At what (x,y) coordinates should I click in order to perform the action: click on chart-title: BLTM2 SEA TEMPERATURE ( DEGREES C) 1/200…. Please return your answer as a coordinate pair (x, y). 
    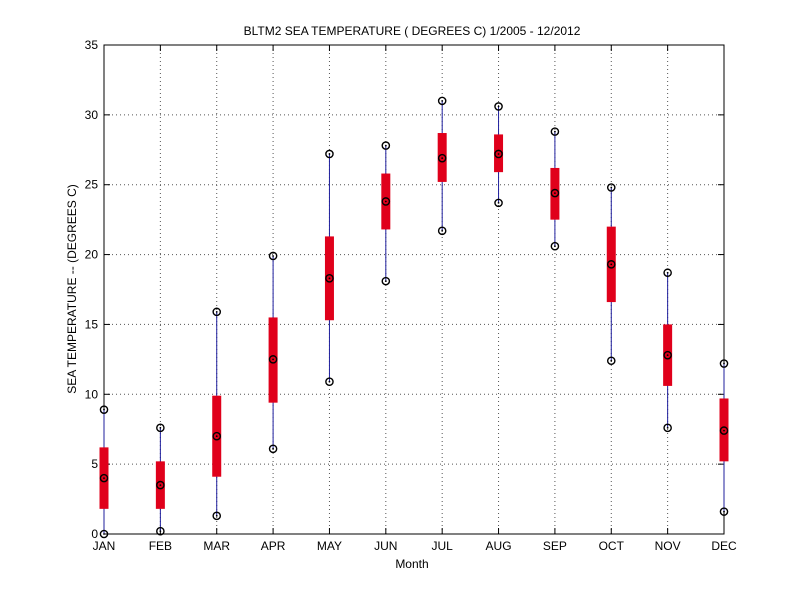
    Looking at the image, I should click on (412, 31).